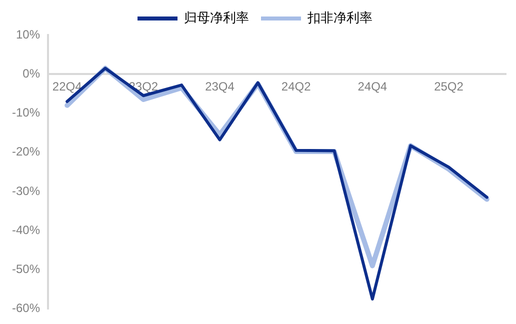  Describe the element at coordinates (26, 113) in the screenshot. I see `y-tick-label: -10%` at that location.